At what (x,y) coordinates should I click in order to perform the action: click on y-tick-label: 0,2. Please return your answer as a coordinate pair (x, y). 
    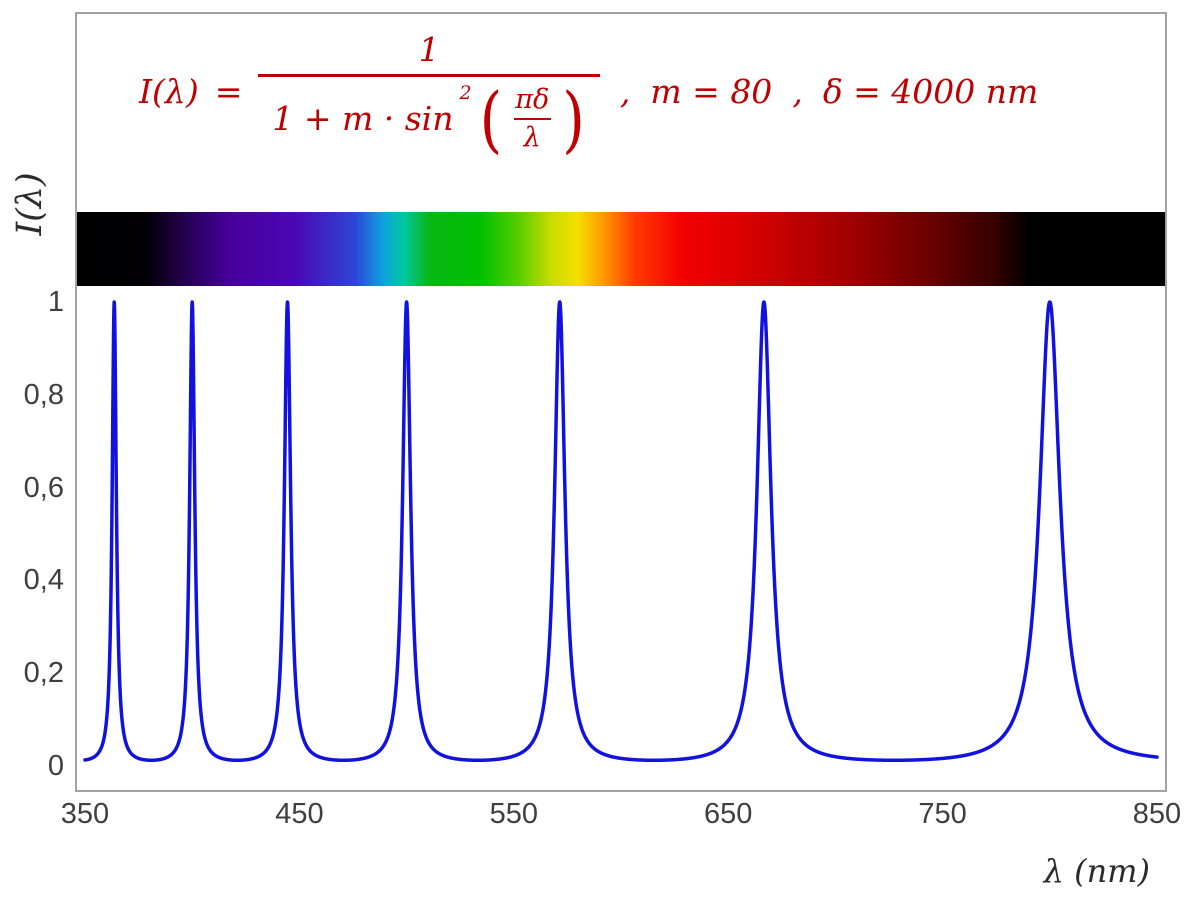
    Looking at the image, I should click on (43, 673).